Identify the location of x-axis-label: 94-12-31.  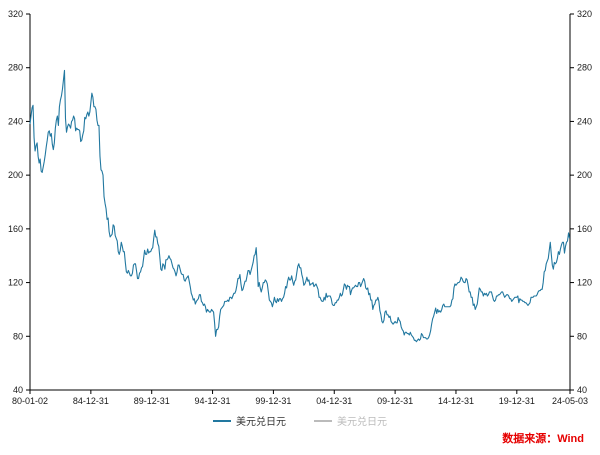
(213, 401).